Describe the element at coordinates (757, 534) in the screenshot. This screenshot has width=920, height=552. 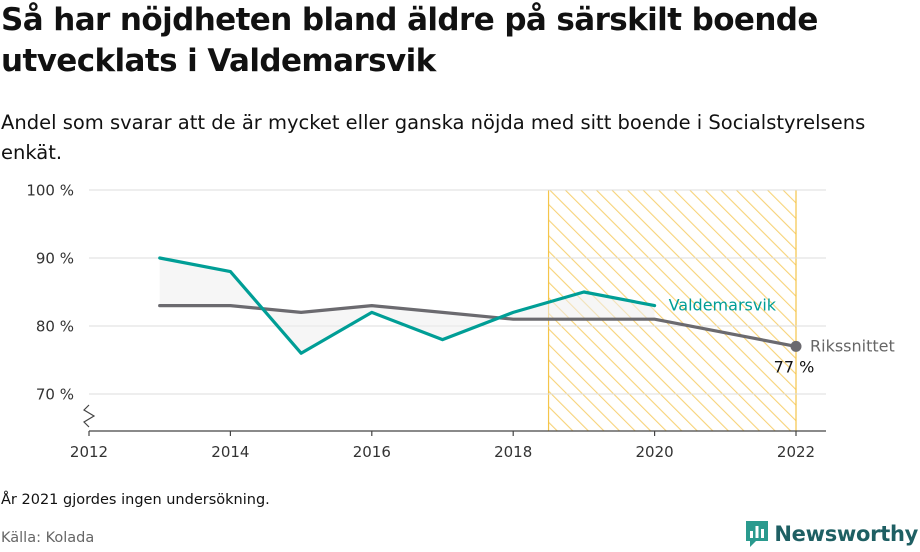
I see `newsworthy-logo-icon` at that location.